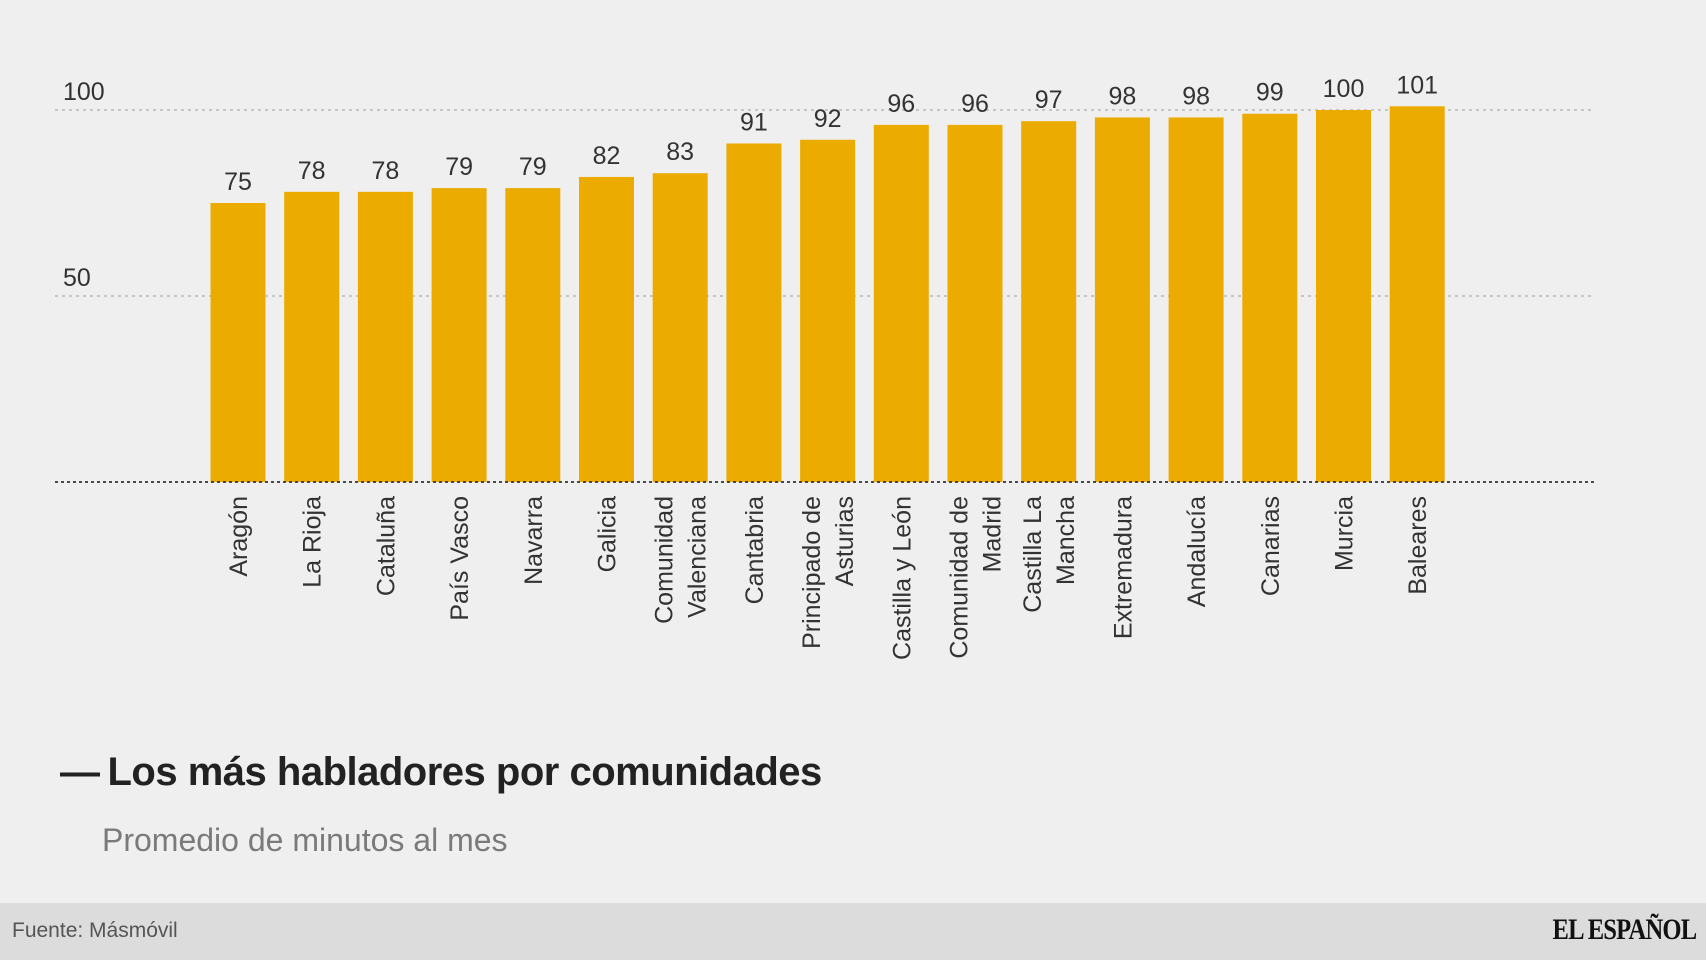 Image resolution: width=1706 pixels, height=960 pixels. I want to click on category-label: Castilla y León, so click(902, 578).